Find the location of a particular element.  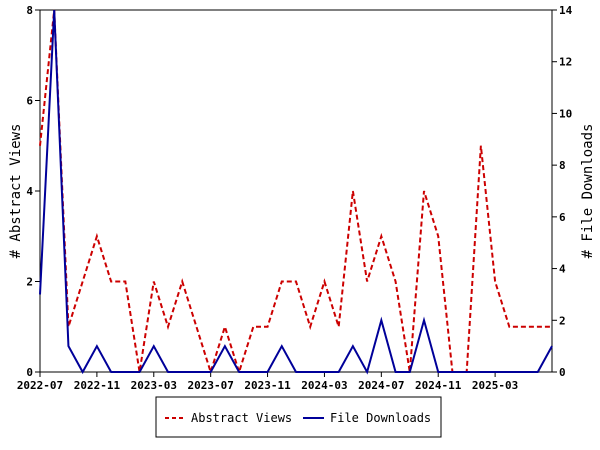

legend-box is located at coordinates (298, 417).